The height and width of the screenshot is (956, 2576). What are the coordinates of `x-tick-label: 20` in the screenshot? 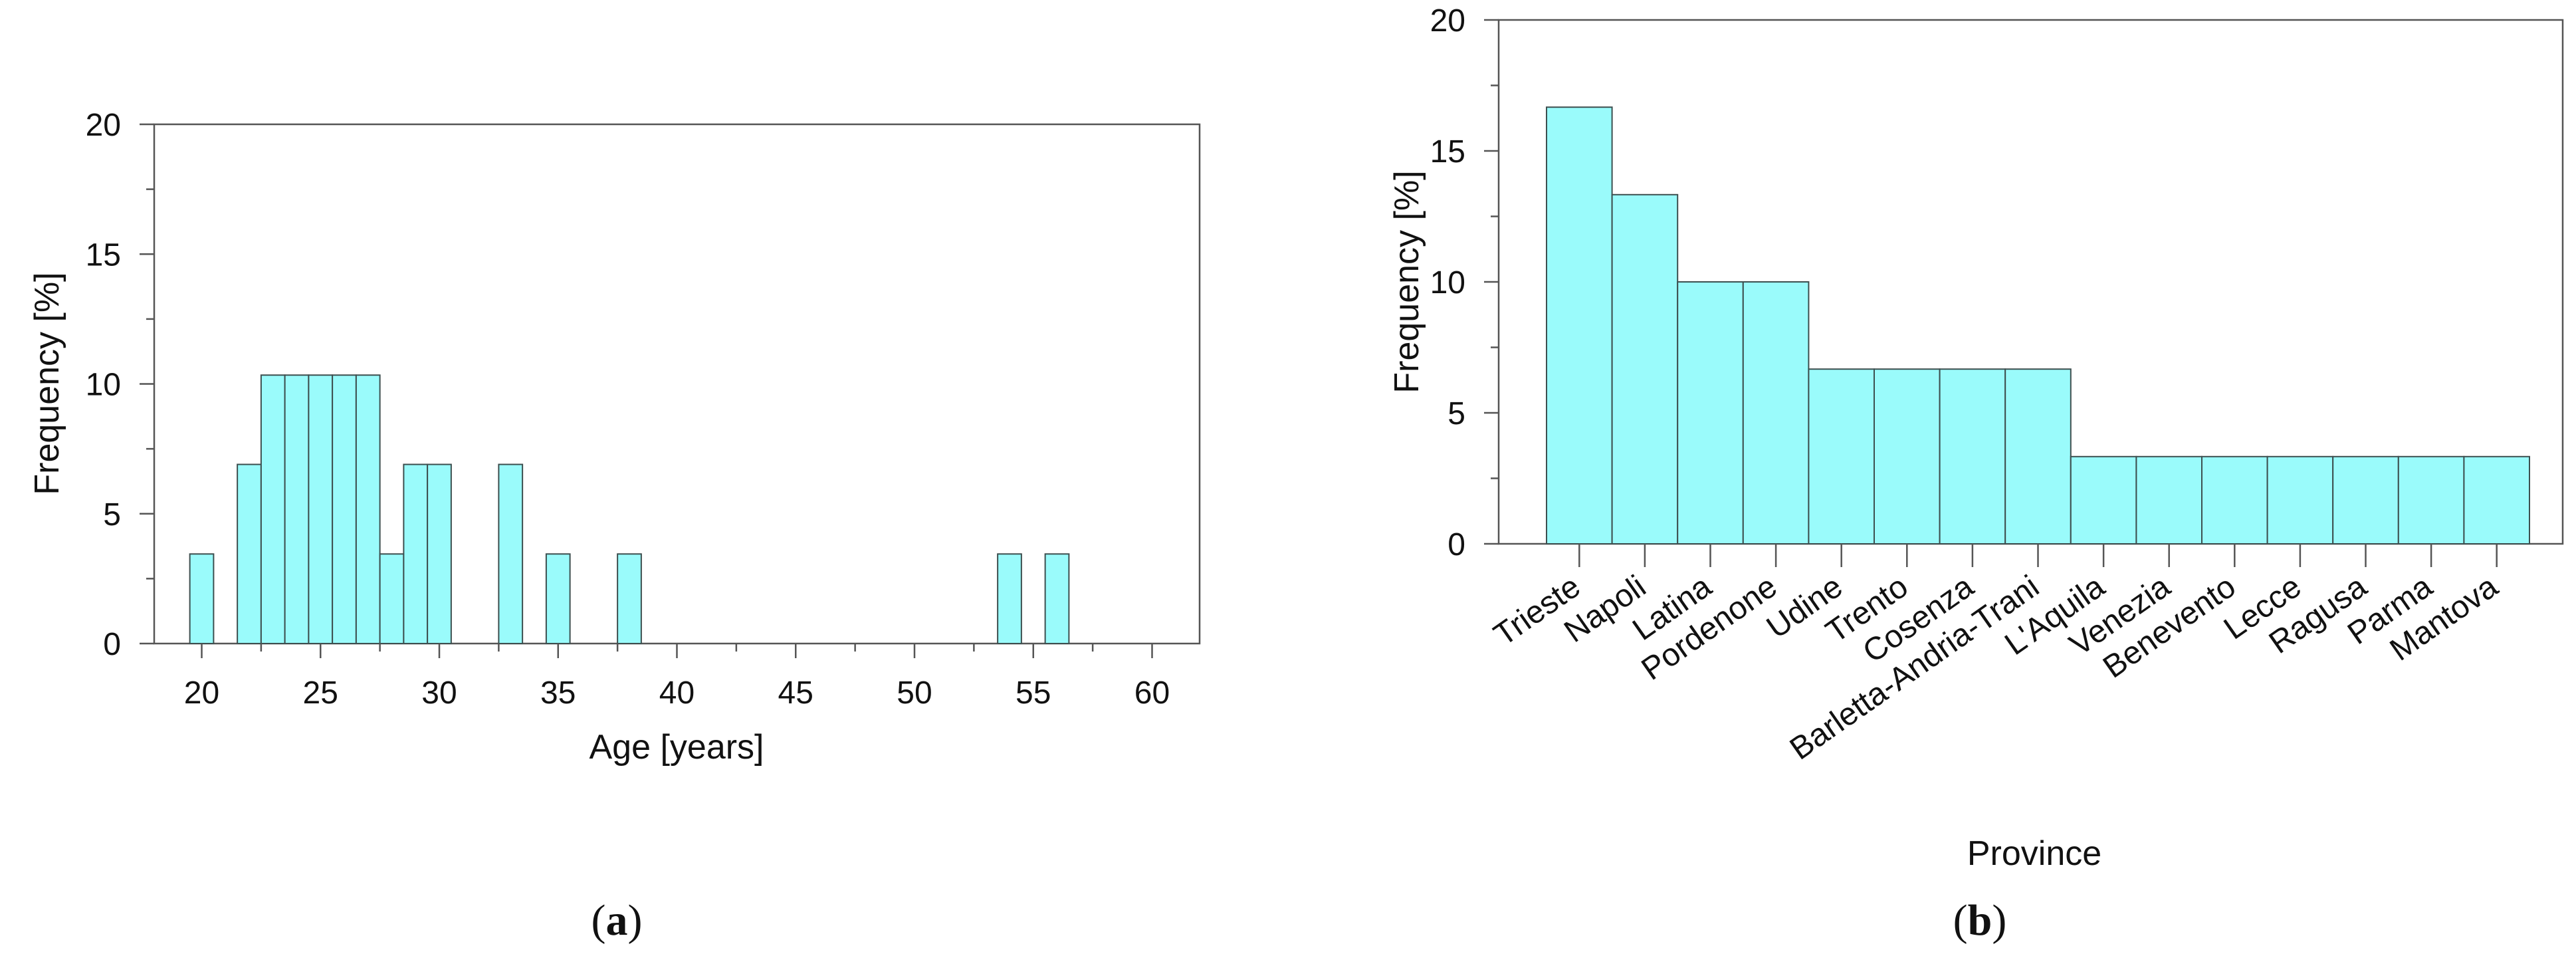 It's located at (201, 693).